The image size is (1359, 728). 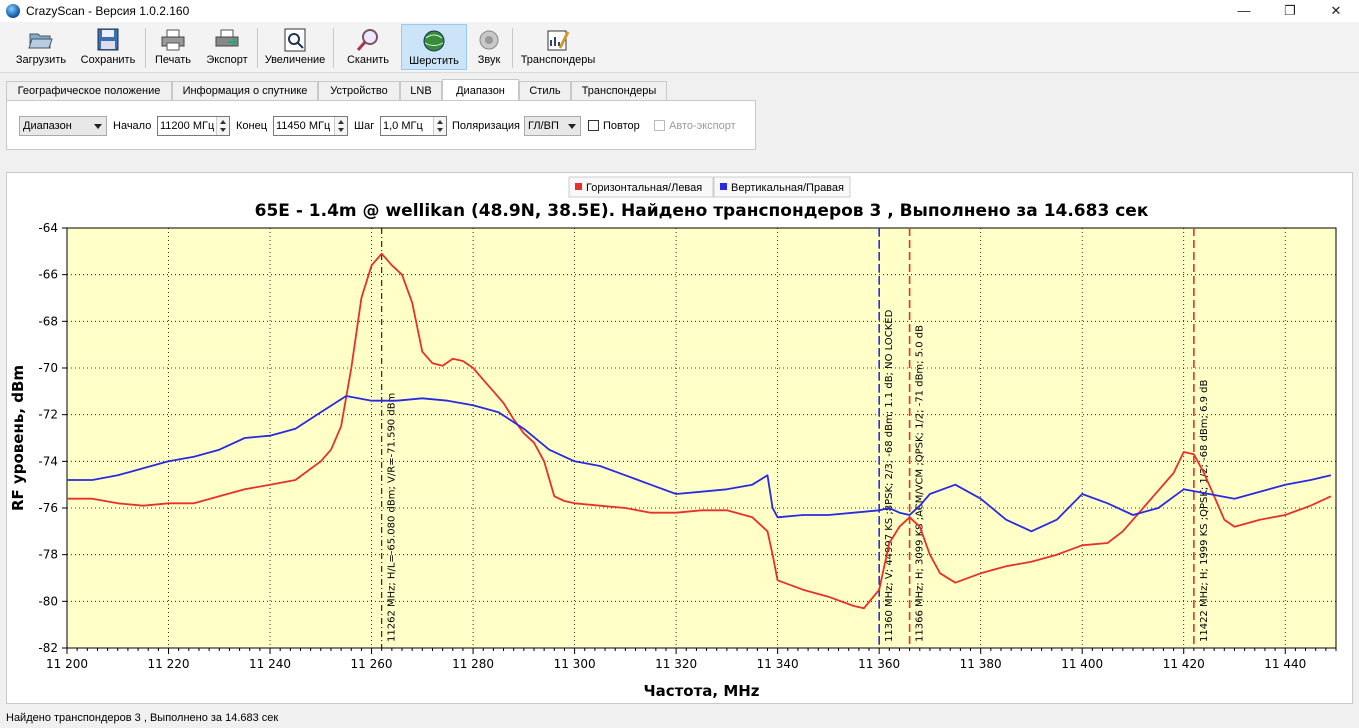 I want to click on y-tick-label: -66, so click(x=48, y=275).